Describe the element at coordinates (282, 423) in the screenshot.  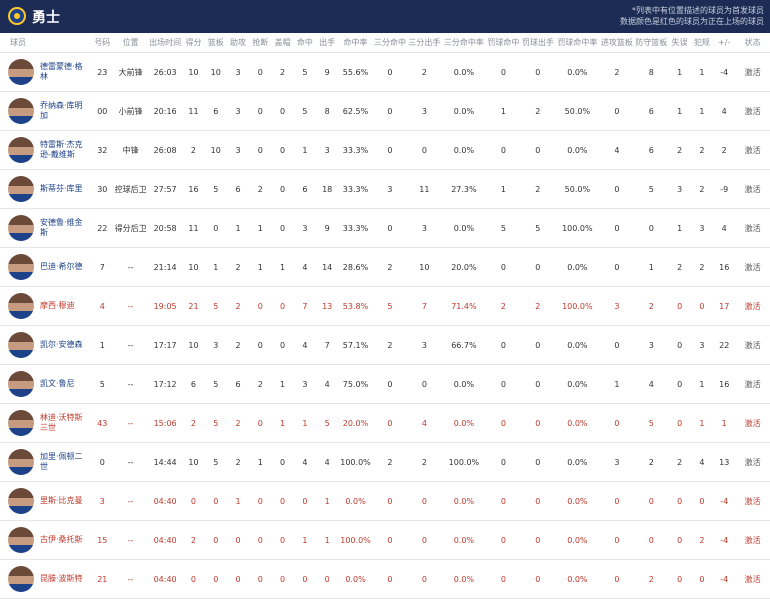
I see `stat-blk: 1` at that location.